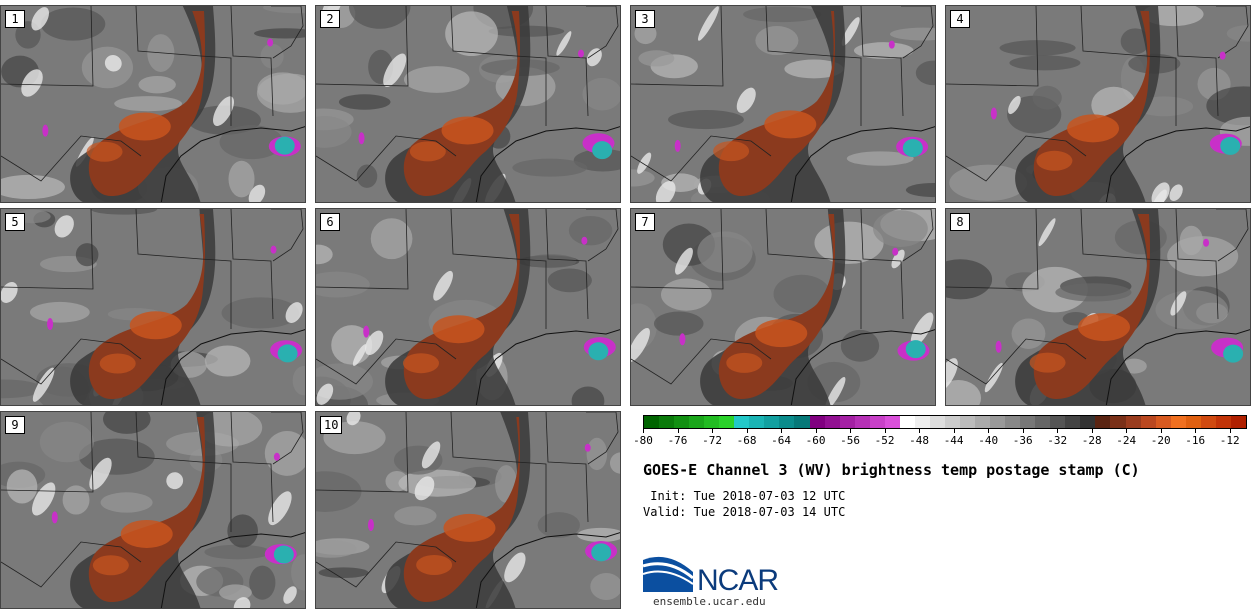 This screenshot has width=1260, height=610. What do you see at coordinates (1126, 440) in the screenshot?
I see `colorbar-tick-label: -24` at bounding box center [1126, 440].